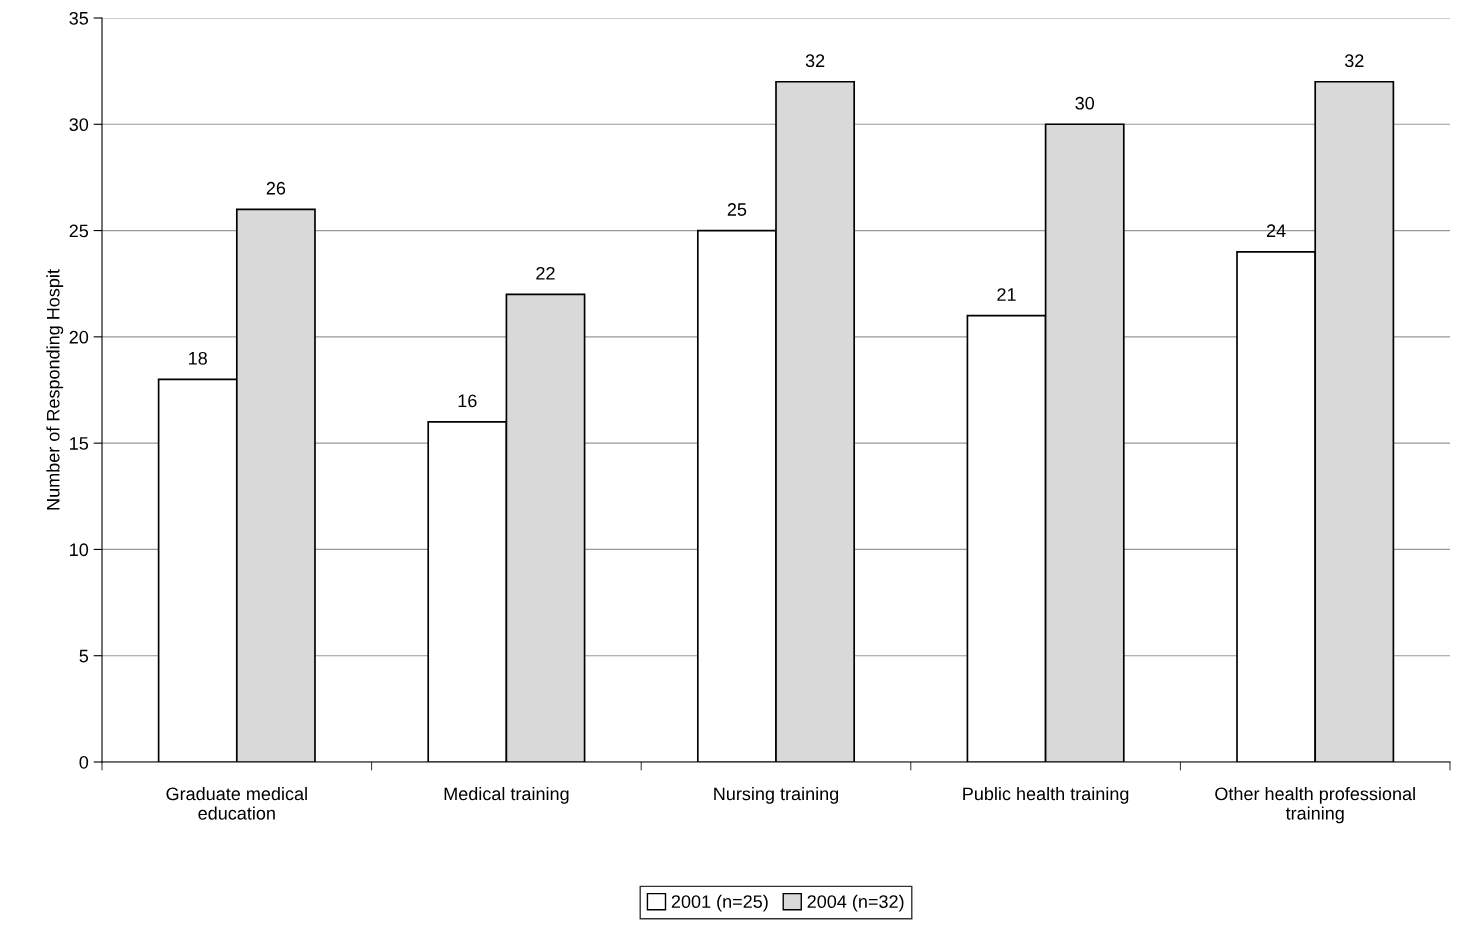 This screenshot has width=1462, height=927. What do you see at coordinates (1006, 294) in the screenshot?
I see `data-label: 21` at bounding box center [1006, 294].